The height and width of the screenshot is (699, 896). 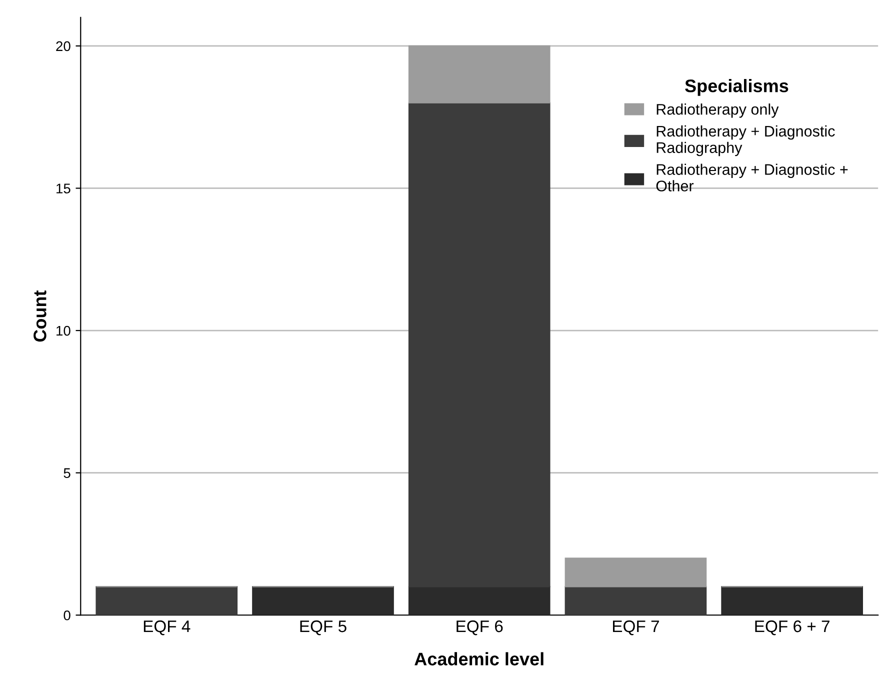 I want to click on legend-label: Radiotherapy + Diagnostic + Other, so click(x=752, y=178).